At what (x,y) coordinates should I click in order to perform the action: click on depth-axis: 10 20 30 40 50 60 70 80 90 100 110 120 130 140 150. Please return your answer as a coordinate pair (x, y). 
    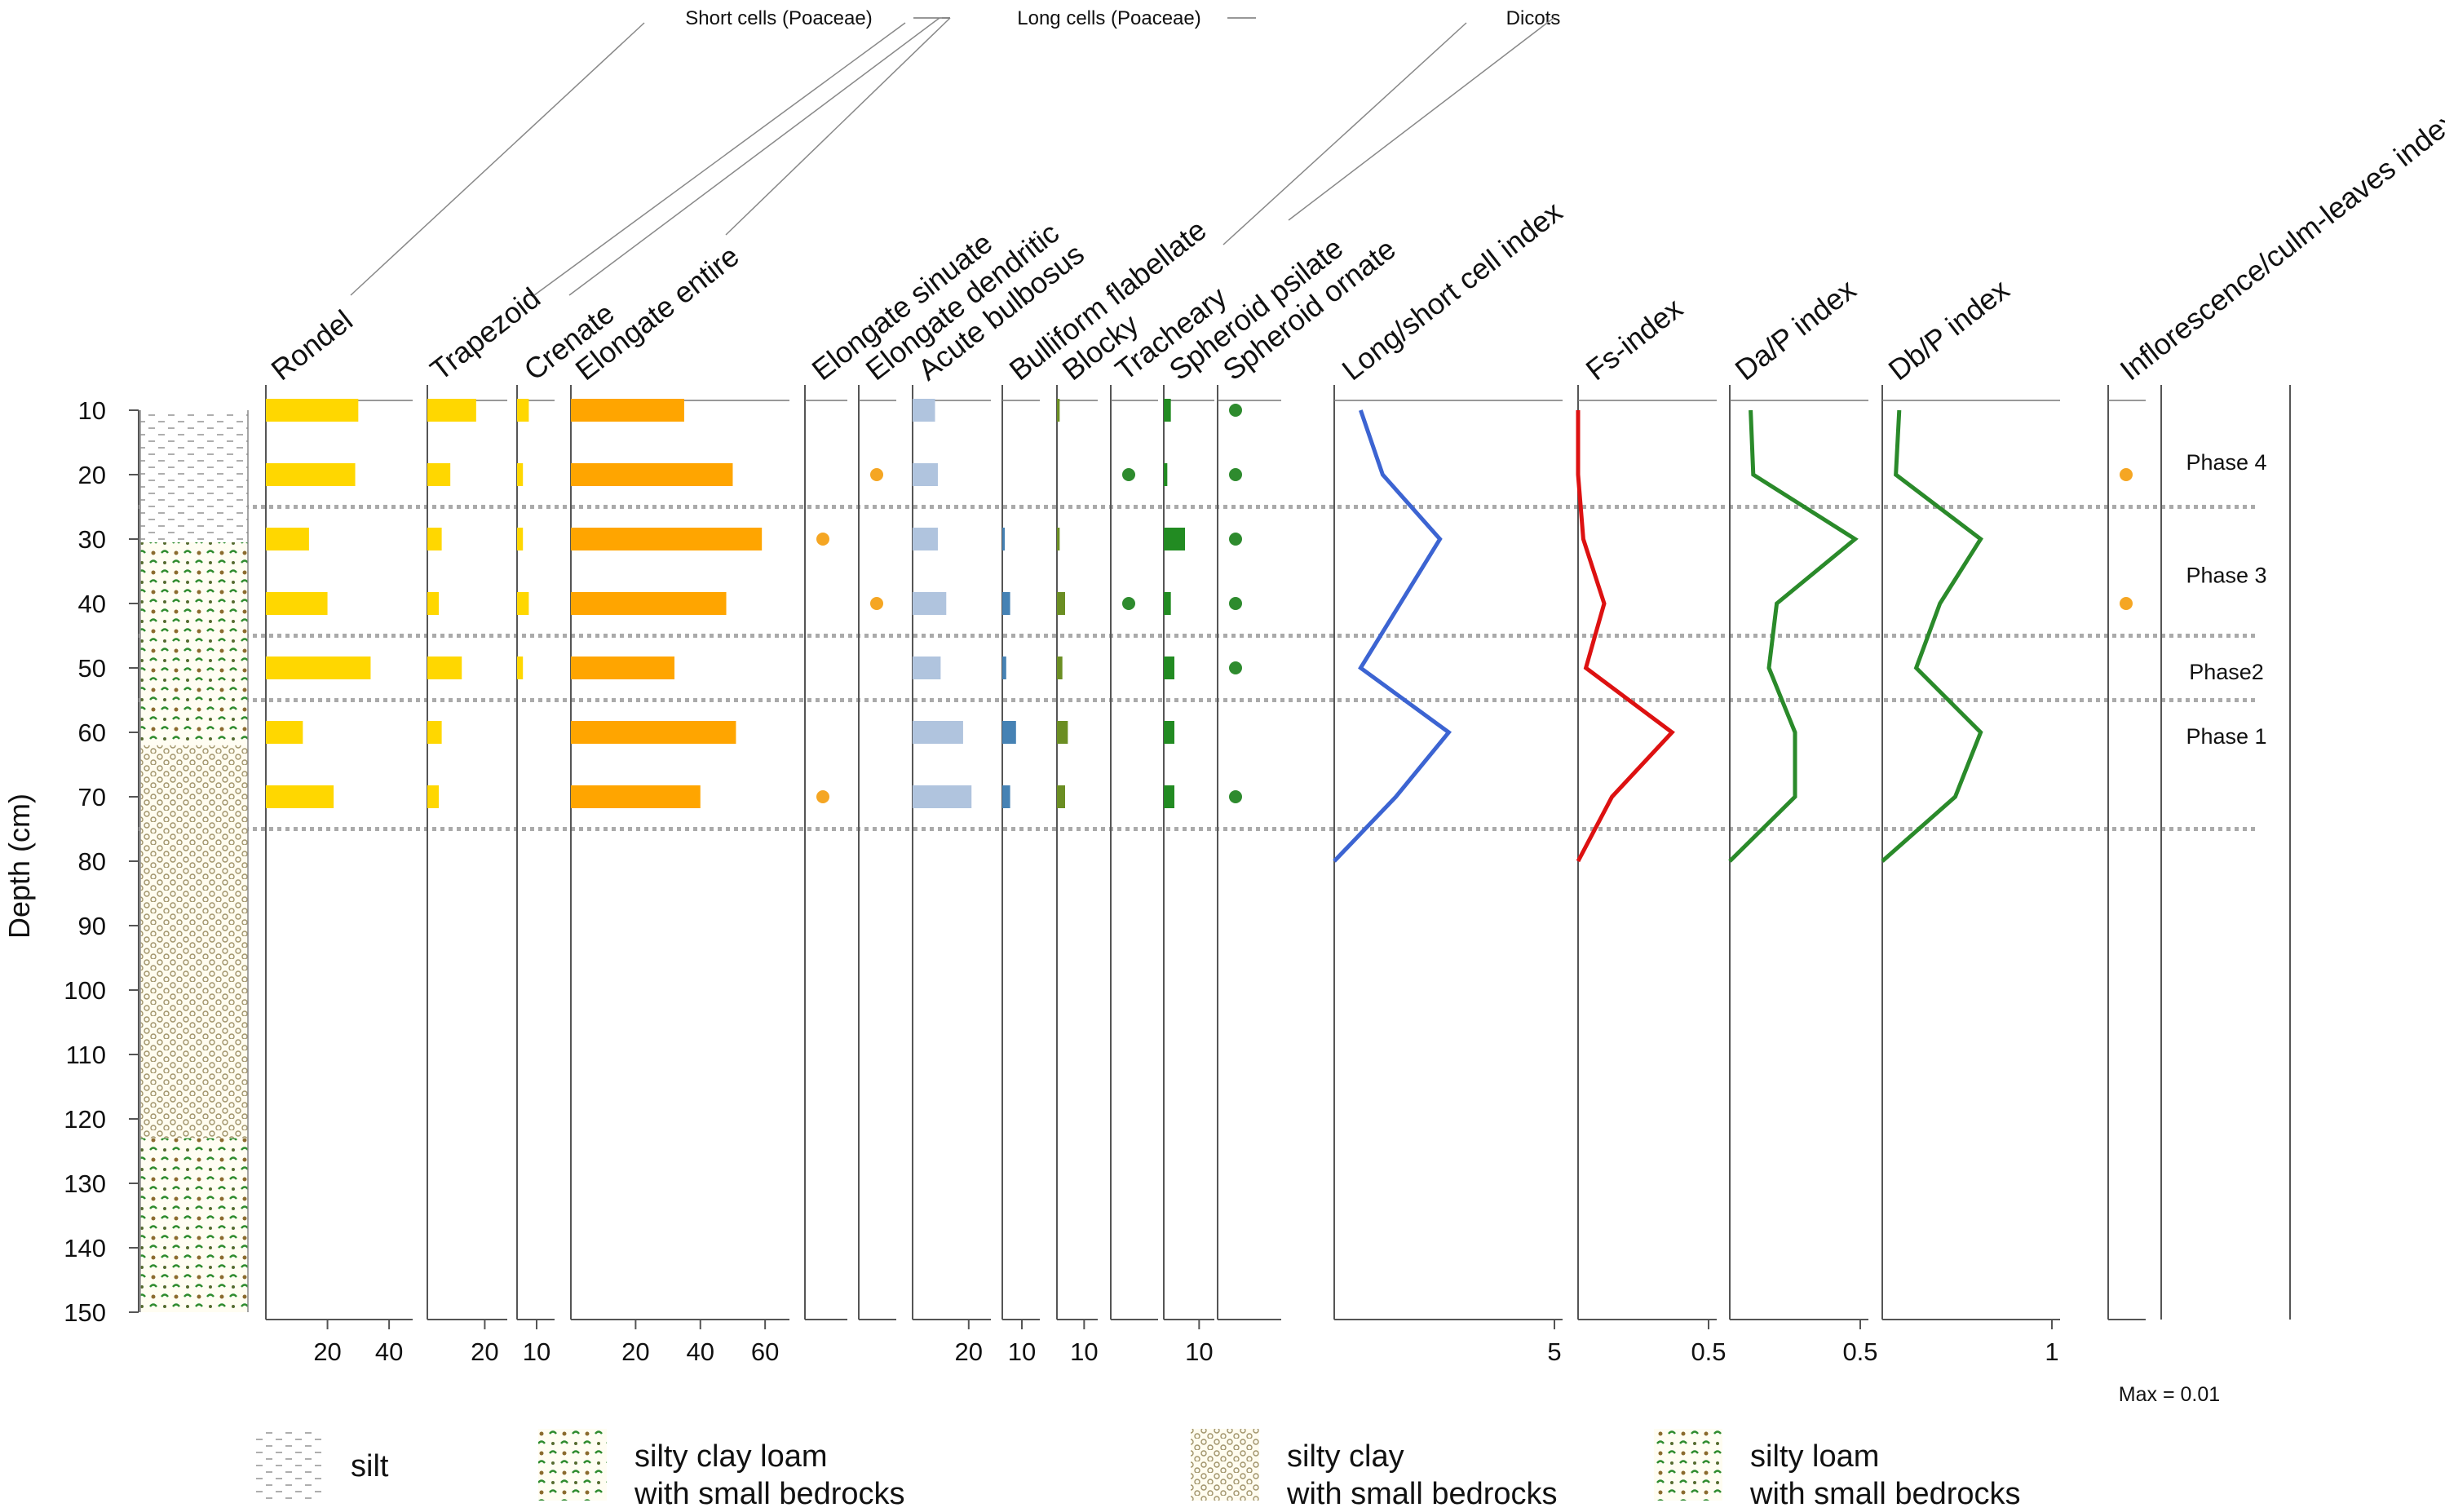
    Looking at the image, I should click on (101, 862).